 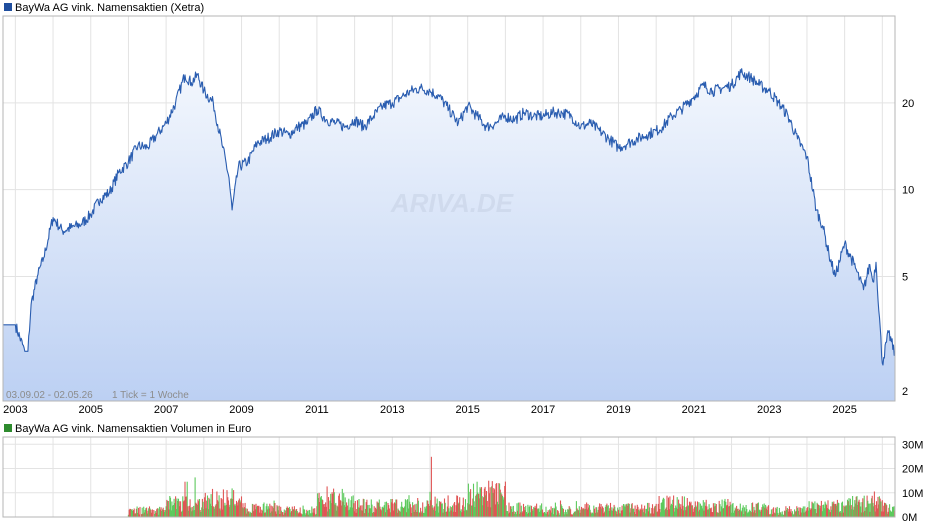 I want to click on x-tick-label: 2003, so click(x=15, y=410).